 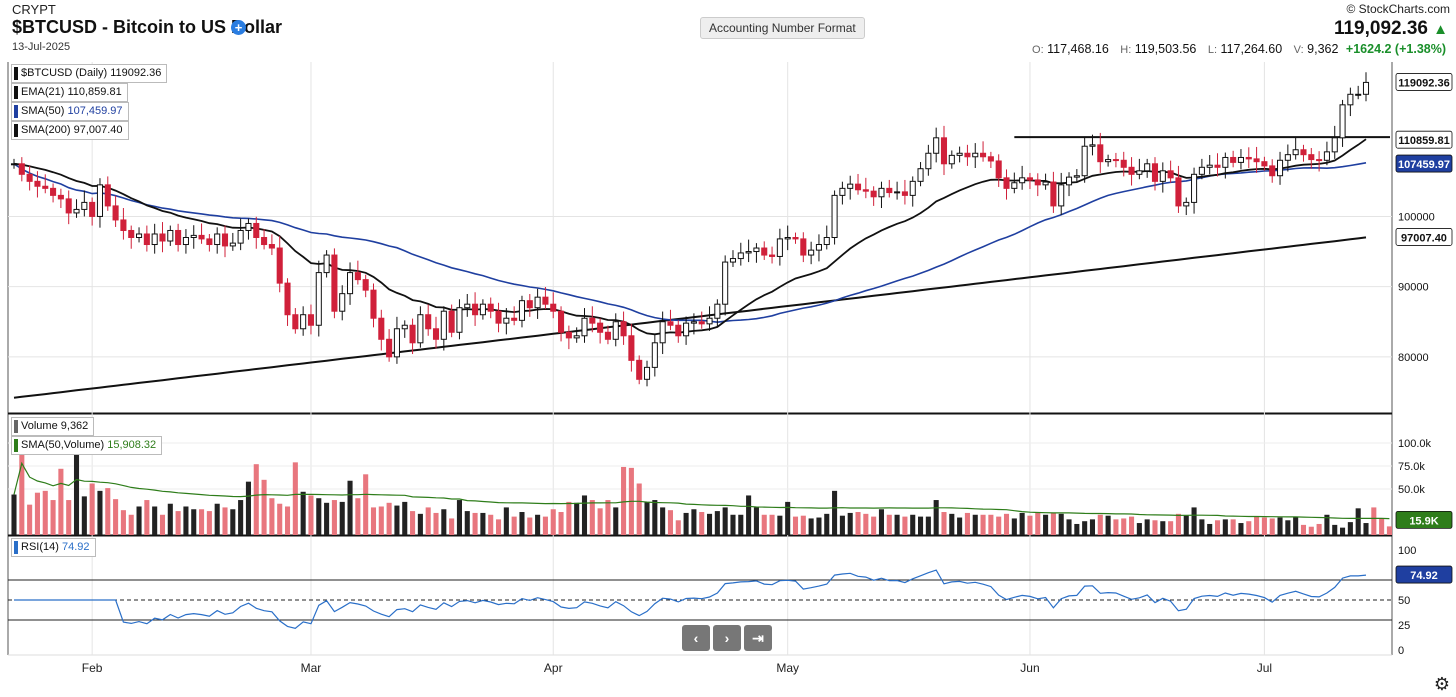 I want to click on x-tick-label: May, so click(x=787, y=668).